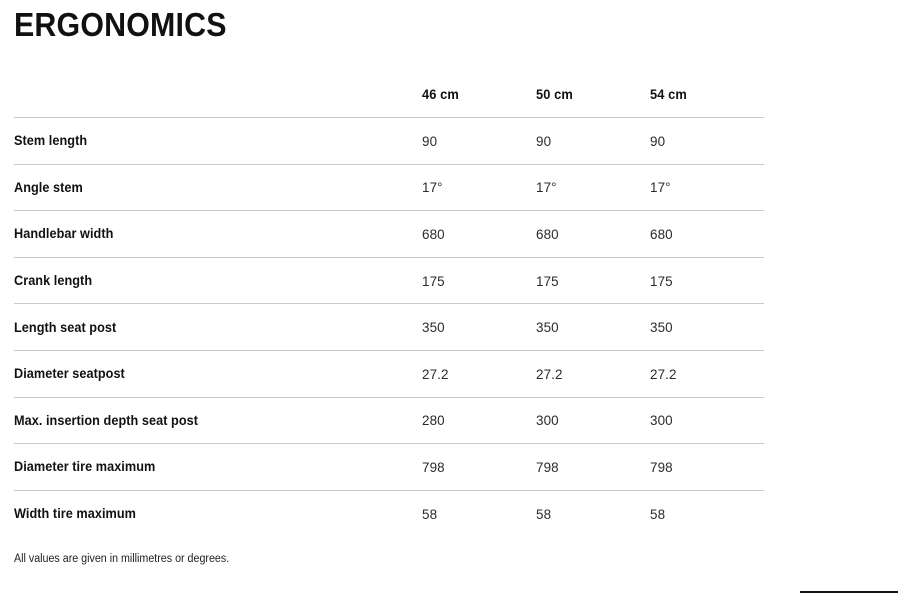 The width and height of the screenshot is (904, 600). Describe the element at coordinates (658, 513) in the screenshot. I see `row-value-54-text: 58` at that location.